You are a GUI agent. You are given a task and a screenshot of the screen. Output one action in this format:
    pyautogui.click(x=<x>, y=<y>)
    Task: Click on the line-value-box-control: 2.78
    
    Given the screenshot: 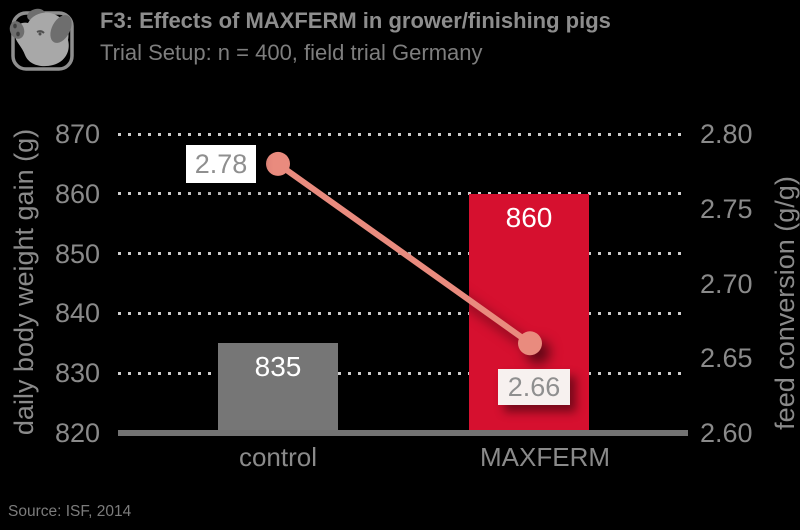 What is the action you would take?
    pyautogui.click(x=221, y=163)
    